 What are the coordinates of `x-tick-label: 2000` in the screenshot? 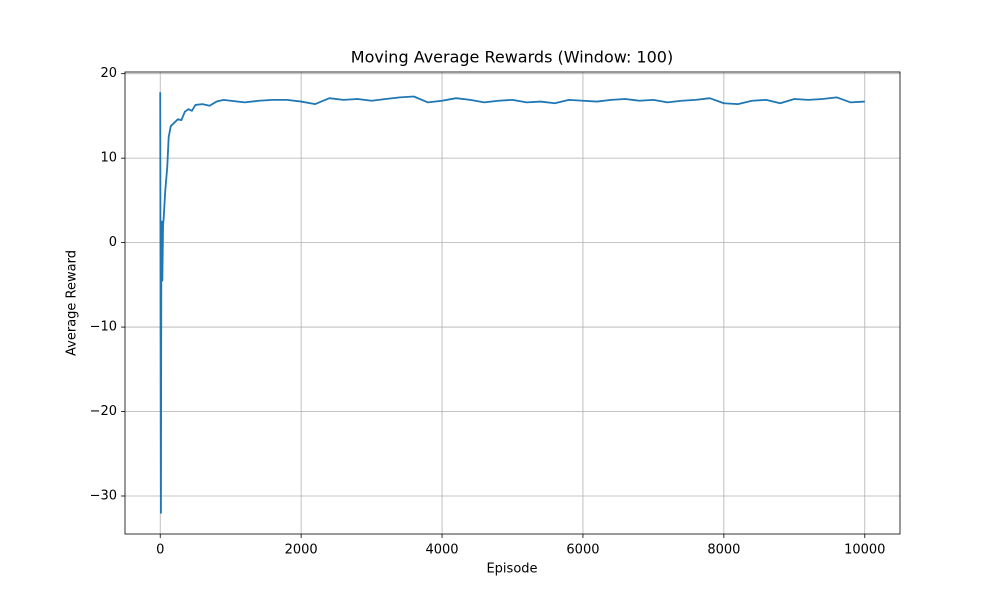 It's located at (301, 550).